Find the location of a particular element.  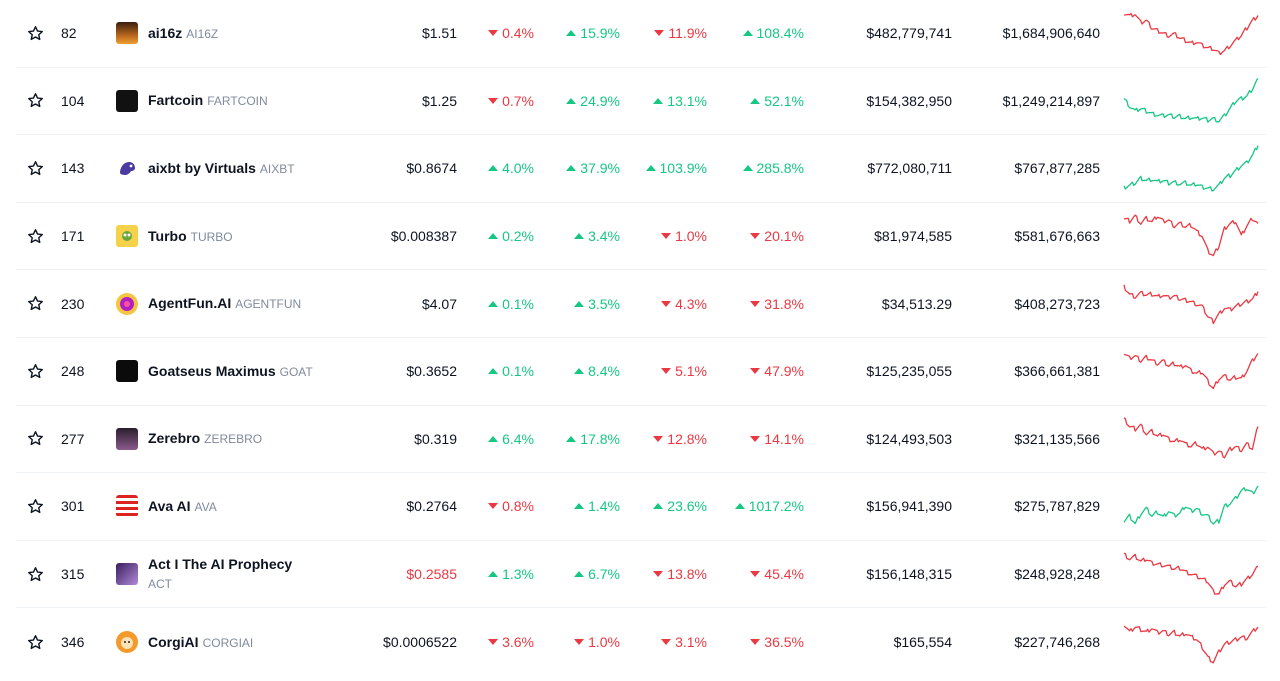

coin-name: aixbt by Virtuals is located at coordinates (202, 167).